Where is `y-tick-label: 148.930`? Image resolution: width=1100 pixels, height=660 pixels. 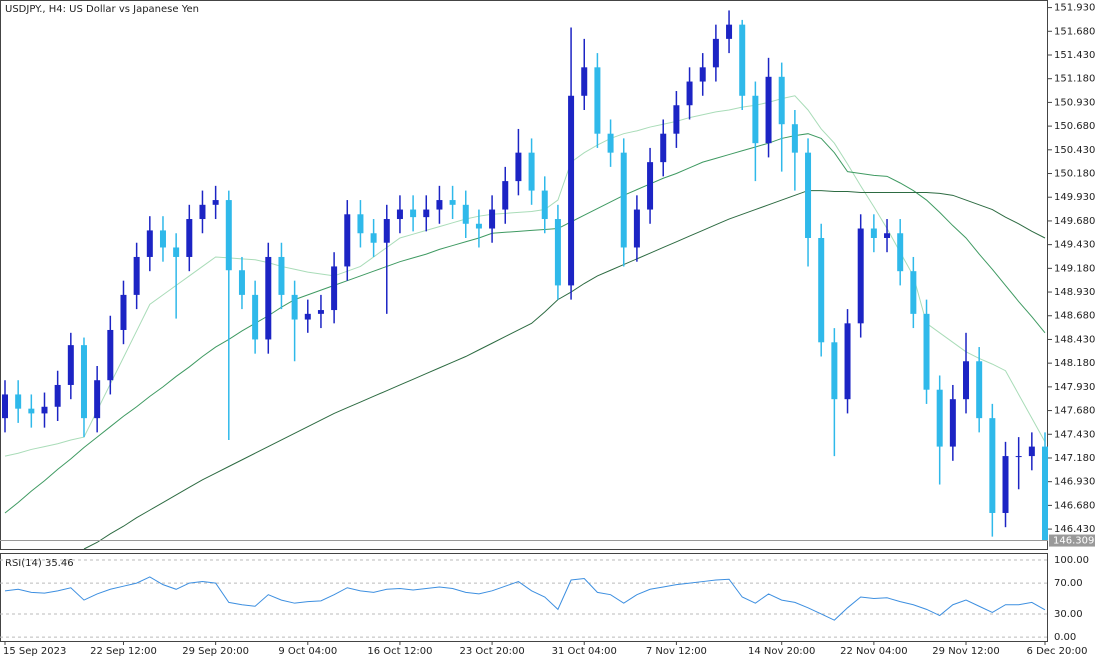
y-tick-label: 148.930 is located at coordinates (1074, 292).